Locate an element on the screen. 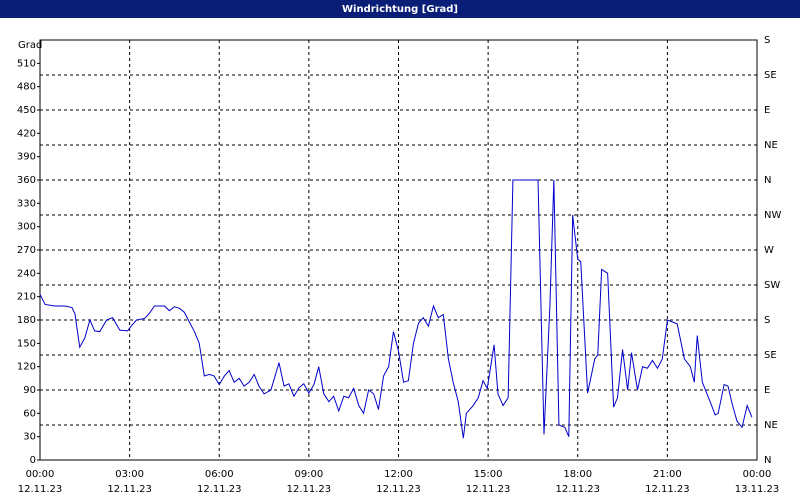 The height and width of the screenshot is (500, 800). y-tick-label: 240 is located at coordinates (26, 273).